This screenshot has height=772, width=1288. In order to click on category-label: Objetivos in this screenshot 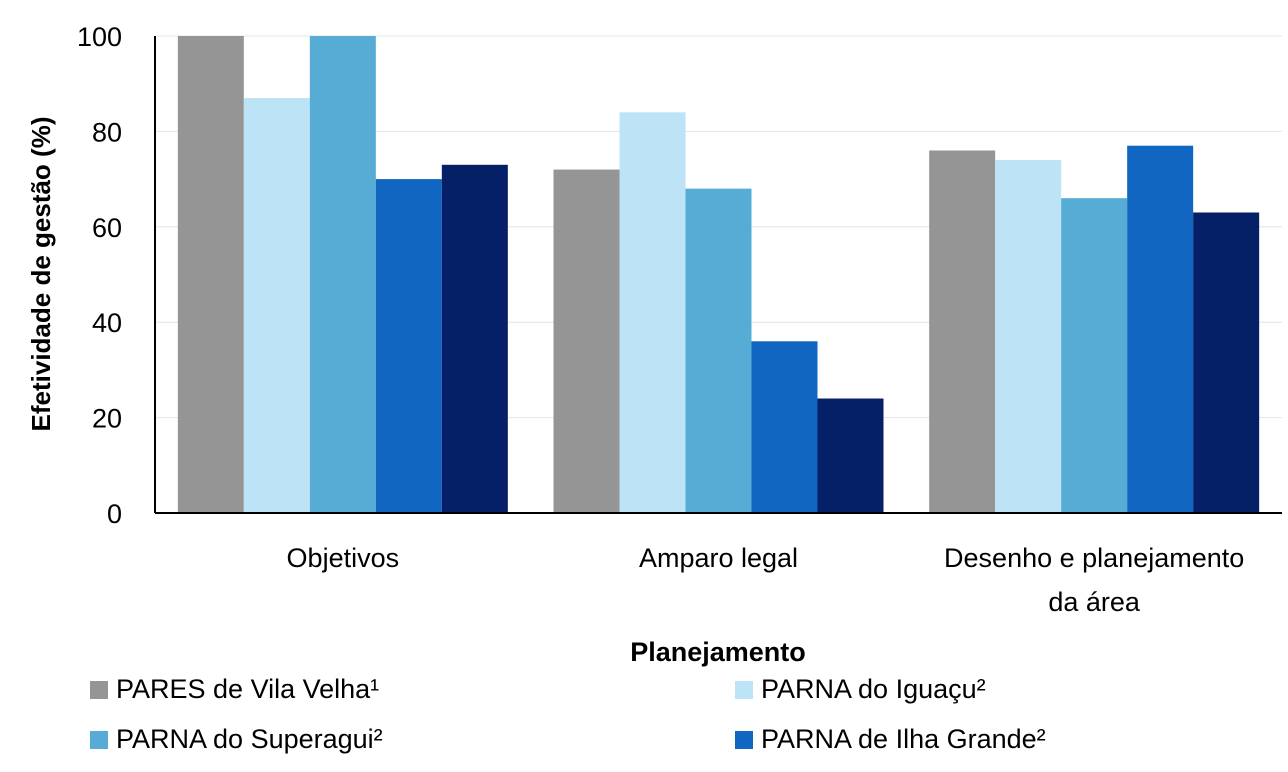, I will do `click(343, 558)`.